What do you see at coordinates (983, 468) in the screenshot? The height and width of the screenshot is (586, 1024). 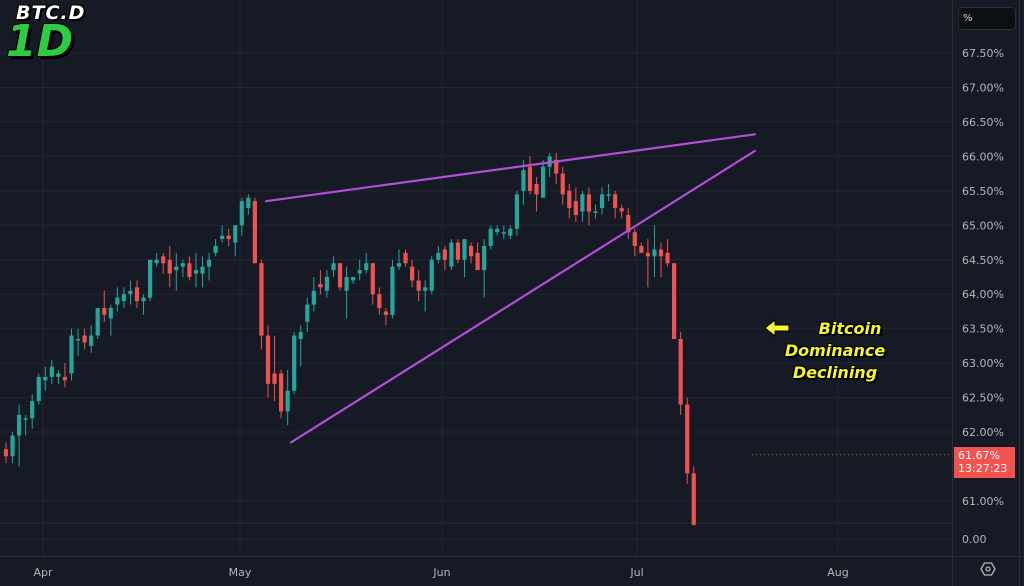 I see `bar-countdown: 13:27:23` at bounding box center [983, 468].